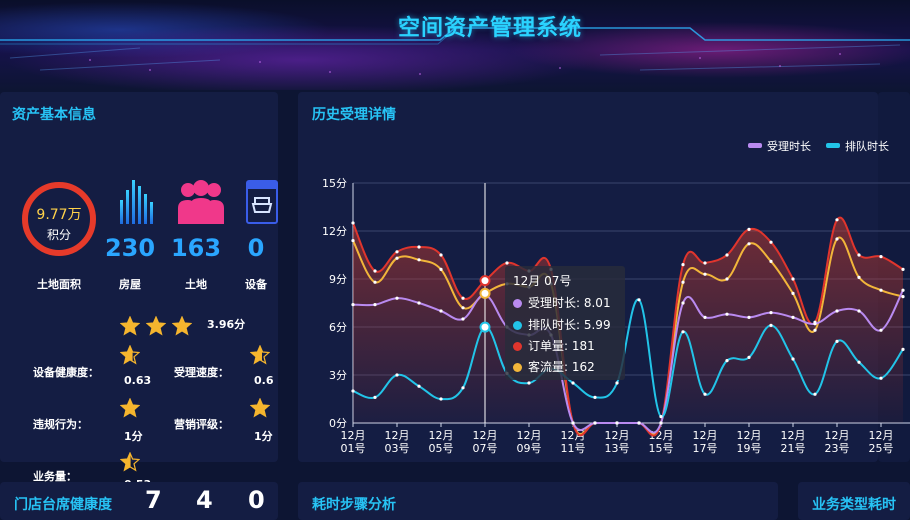 The height and width of the screenshot is (520, 910). Describe the element at coordinates (54, 115) in the screenshot. I see `asset-panel-title: 资产基本信息` at that location.